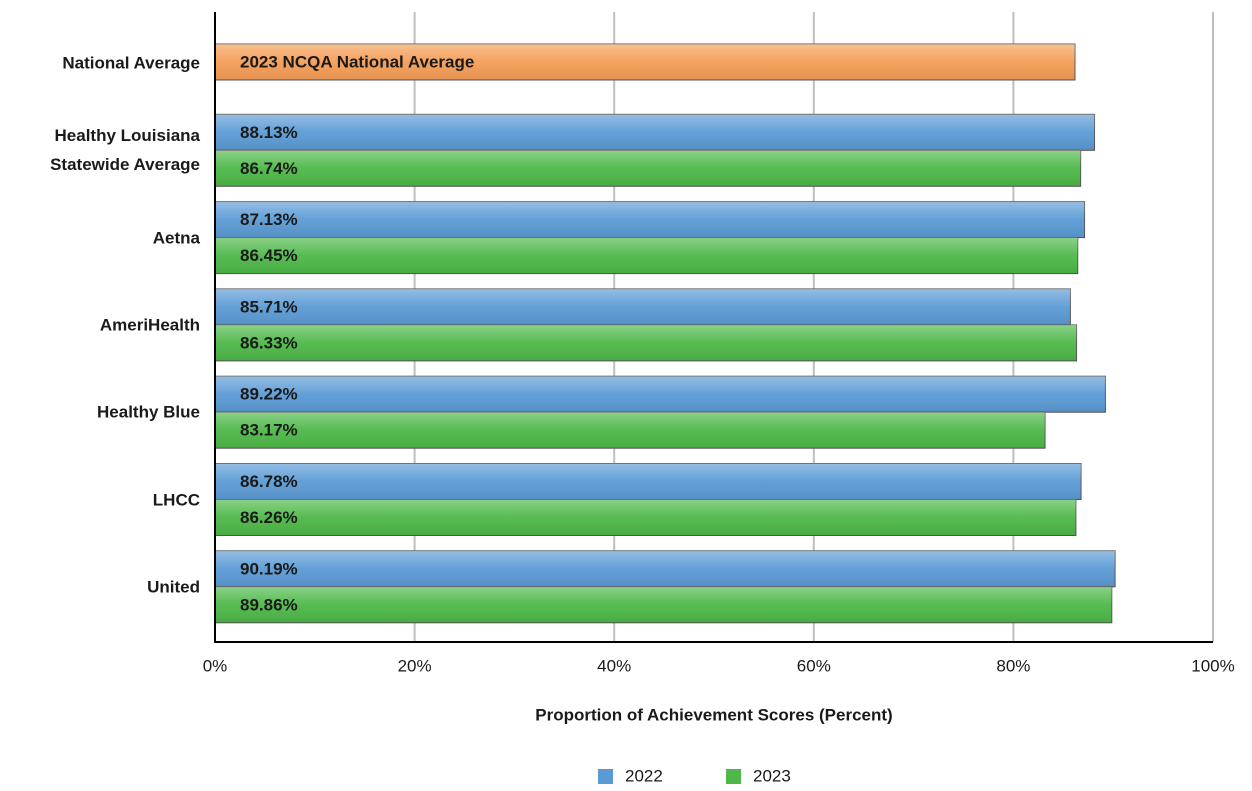  I want to click on x-tick-label: 0%, so click(215, 665).